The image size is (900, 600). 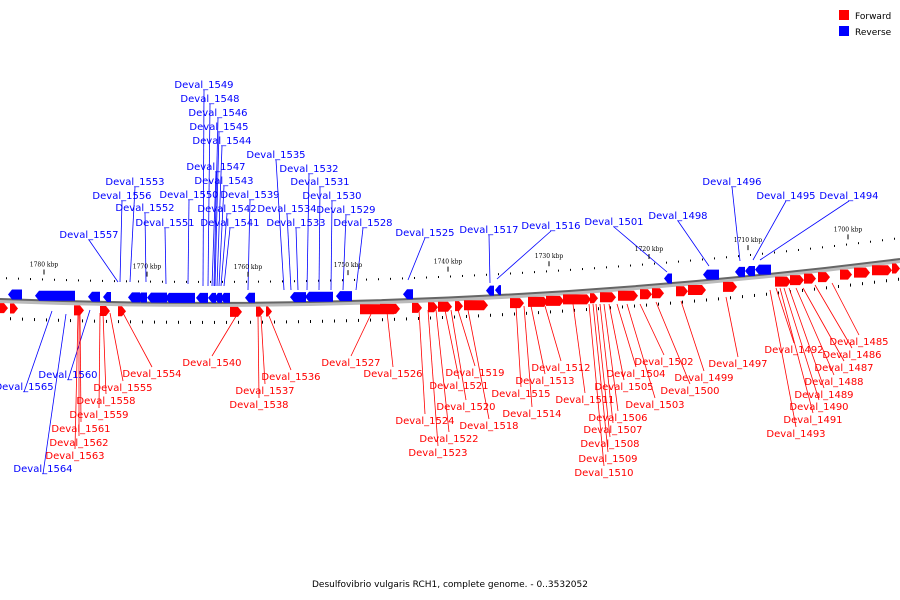 What do you see at coordinates (308, 169) in the screenshot?
I see `reverse-gene-label: Deval_1532` at bounding box center [308, 169].